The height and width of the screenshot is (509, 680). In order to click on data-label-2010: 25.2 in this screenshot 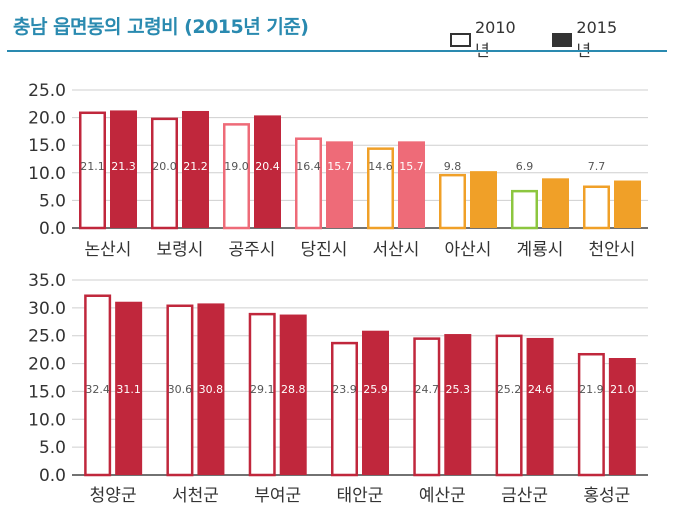, I will do `click(509, 389)`.